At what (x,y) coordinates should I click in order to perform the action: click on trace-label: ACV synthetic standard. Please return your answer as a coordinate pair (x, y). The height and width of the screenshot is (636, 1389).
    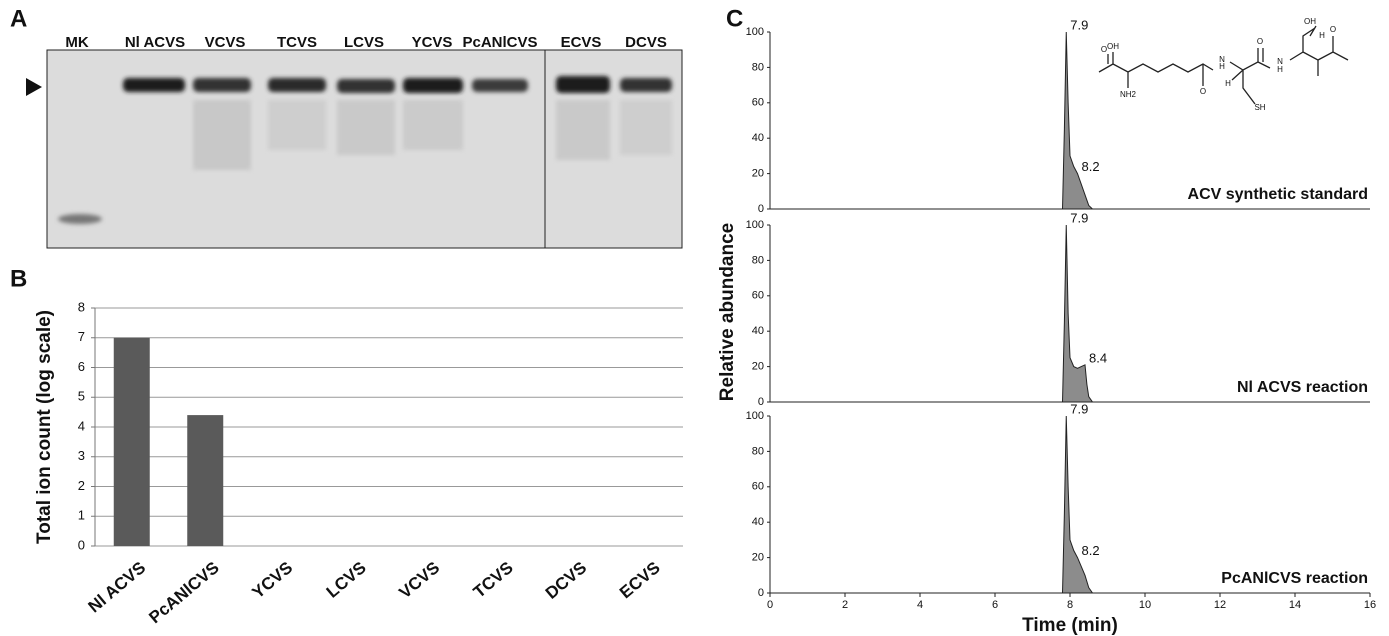
    Looking at the image, I should click on (1278, 194).